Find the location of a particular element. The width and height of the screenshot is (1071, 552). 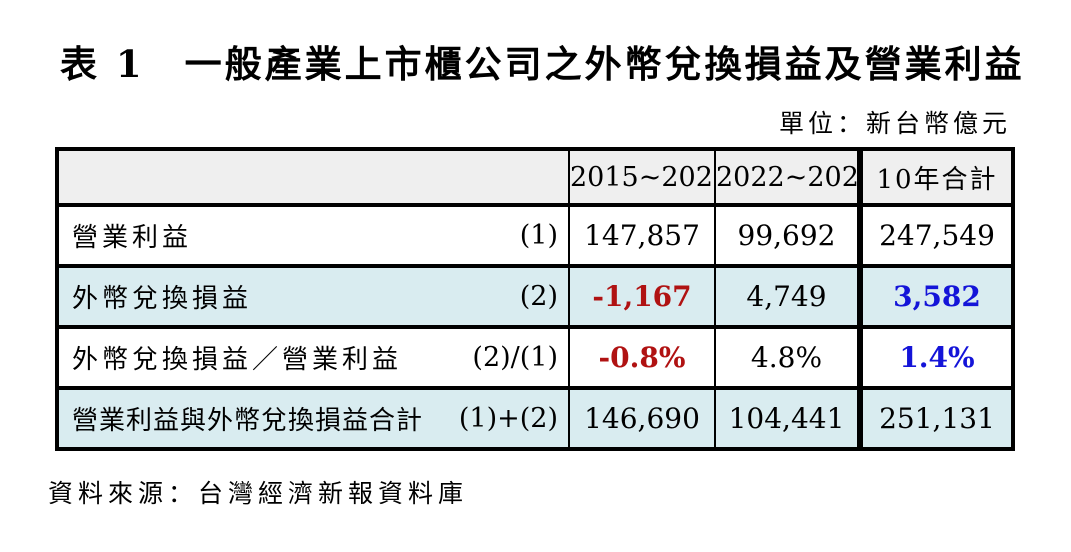

table-title: 表 1 一般產業上市櫃公司之外幣兌換損益及營業利益 is located at coordinates (542, 64).